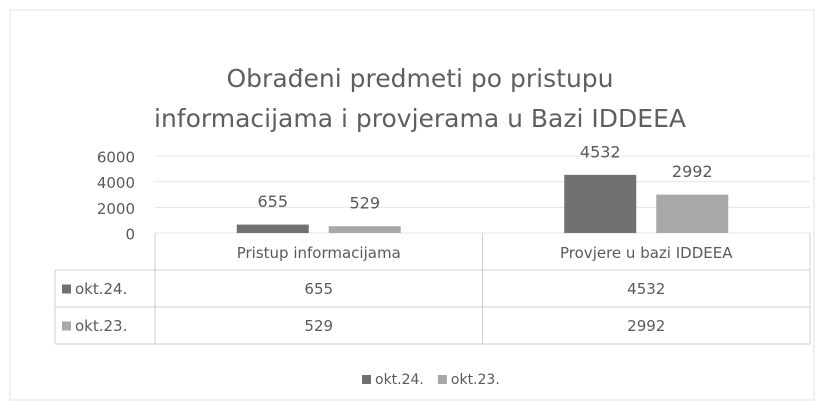  Describe the element at coordinates (420, 118) in the screenshot. I see `chart-title: informacijama i provjerama u Bazi IDDEEA` at that location.